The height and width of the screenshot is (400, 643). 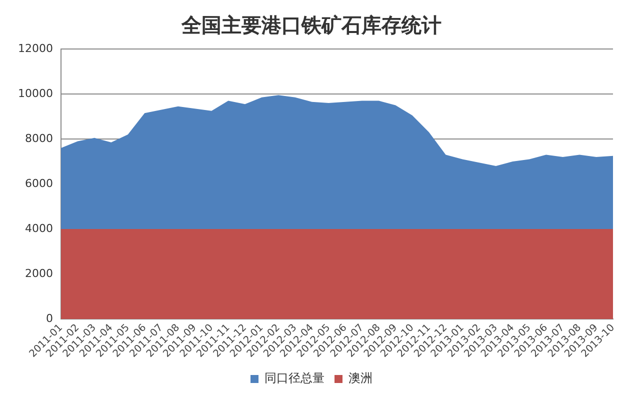 What do you see at coordinates (360, 378) in the screenshot?
I see `legend-label: 澳洲` at bounding box center [360, 378].